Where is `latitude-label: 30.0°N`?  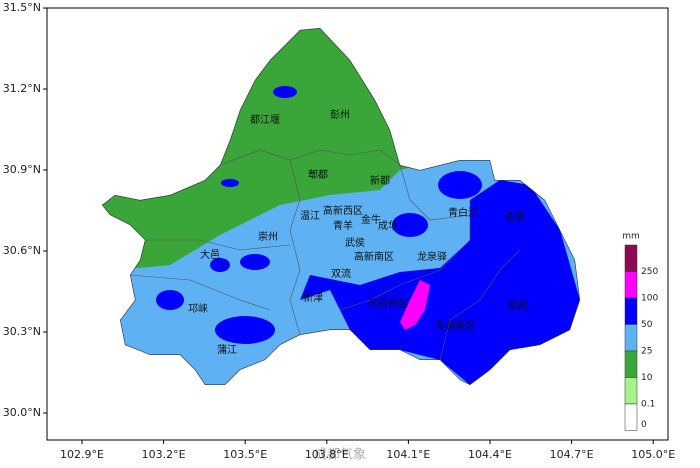 latitude-label: 30.0°N is located at coordinates (22, 412).